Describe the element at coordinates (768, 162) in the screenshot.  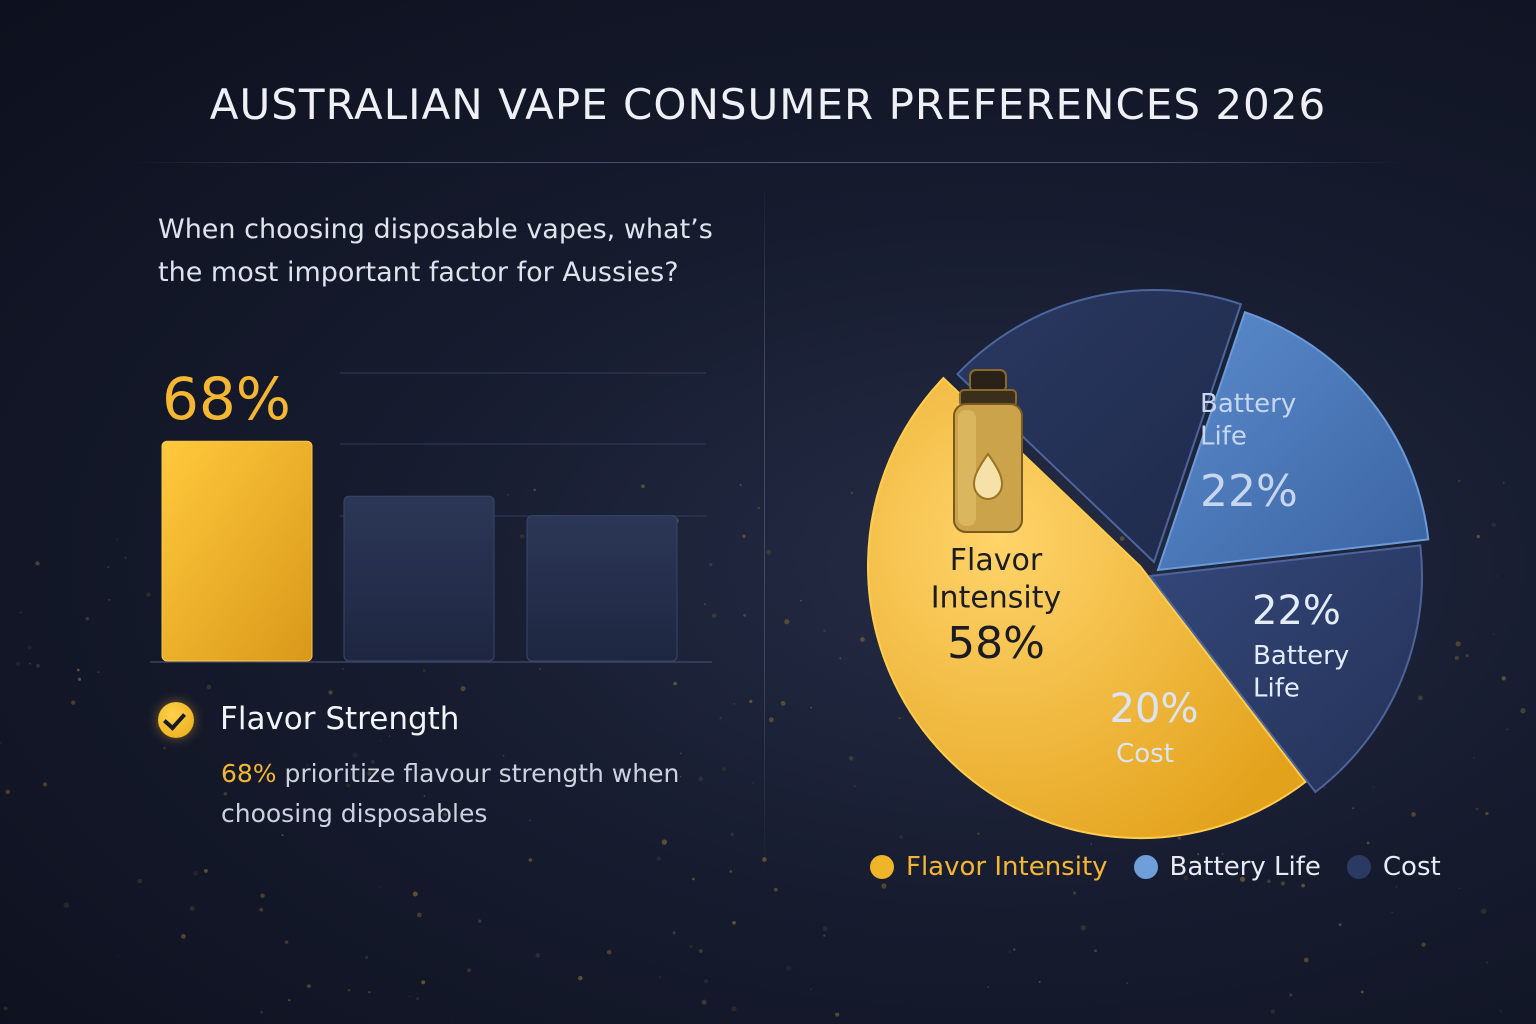
I see `title-divider` at that location.